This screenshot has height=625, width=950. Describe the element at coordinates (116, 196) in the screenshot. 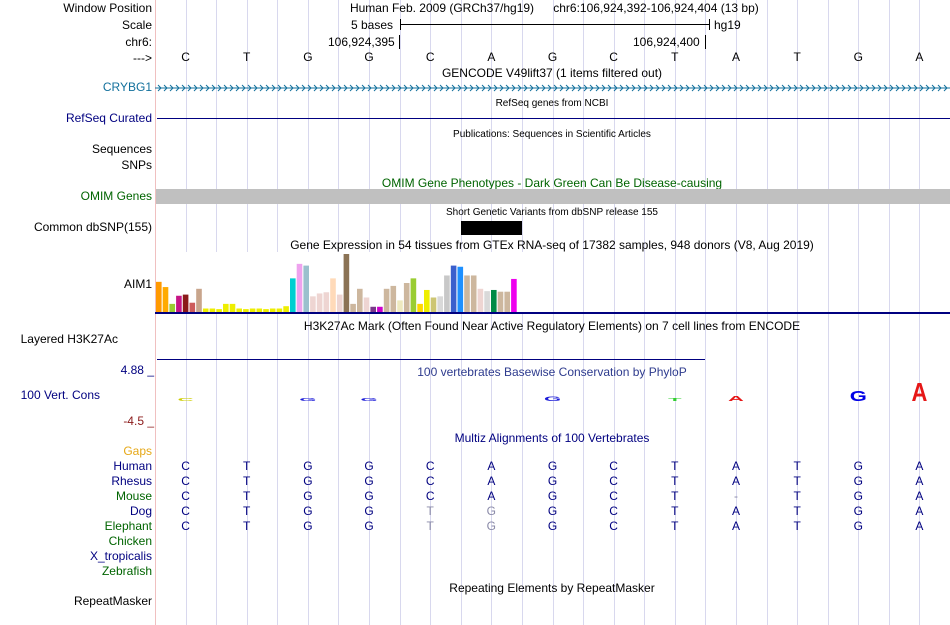

I see `omim-track-label: OMIM Genes` at that location.